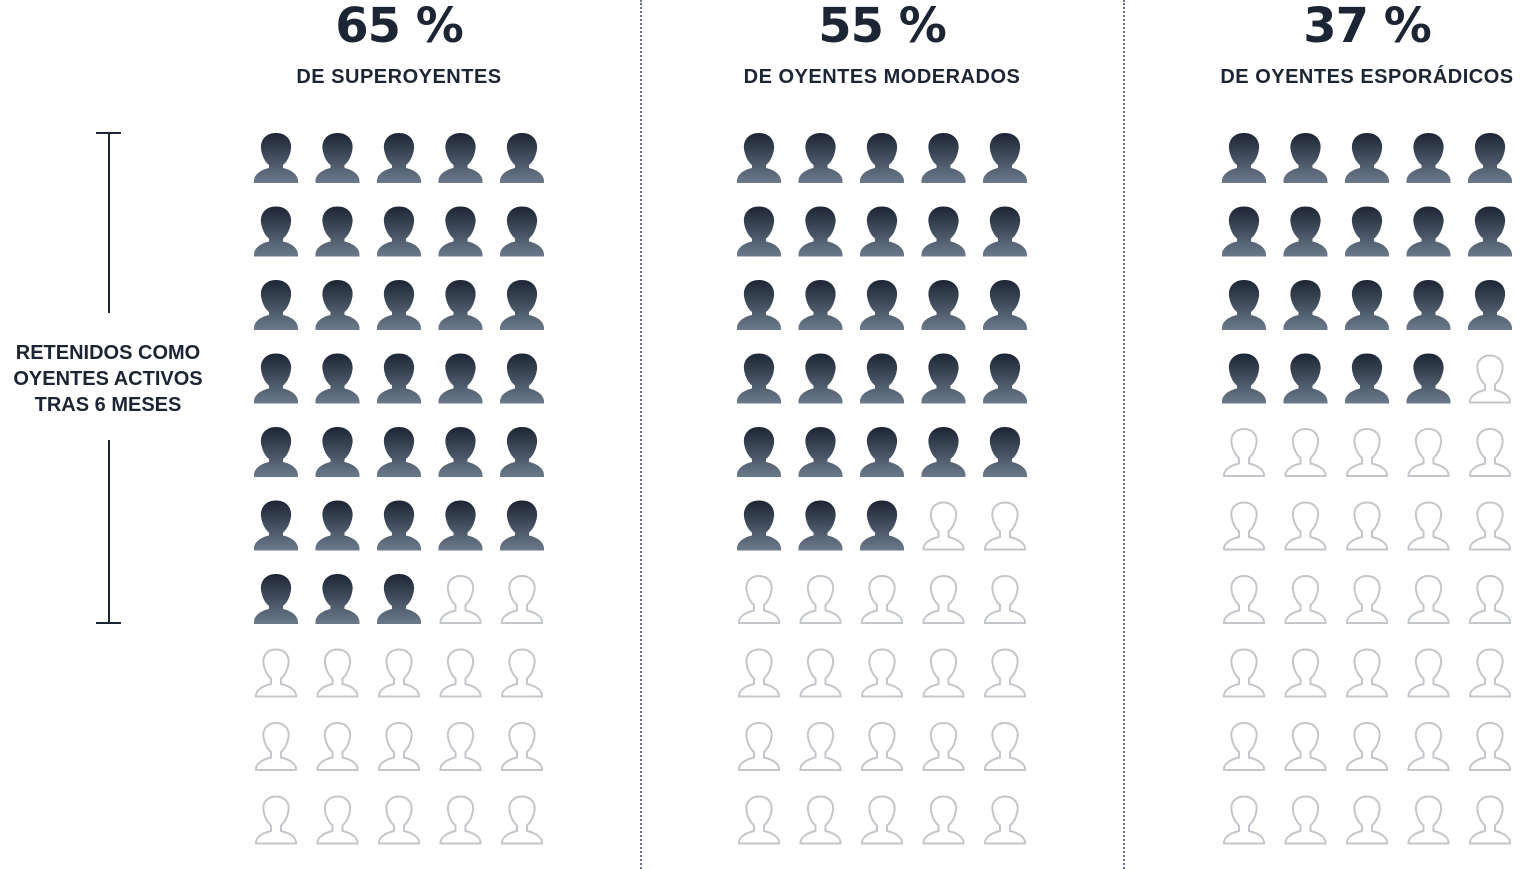  I want to click on group-1-label: DE SUPEROYENTES, so click(399, 77).